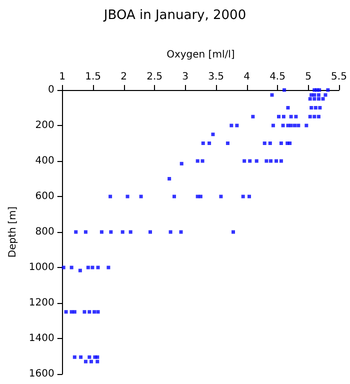 Image resolution: width=350 pixels, height=384 pixels. Describe the element at coordinates (62, 77) in the screenshot. I see `x-tick-label: 1` at that location.